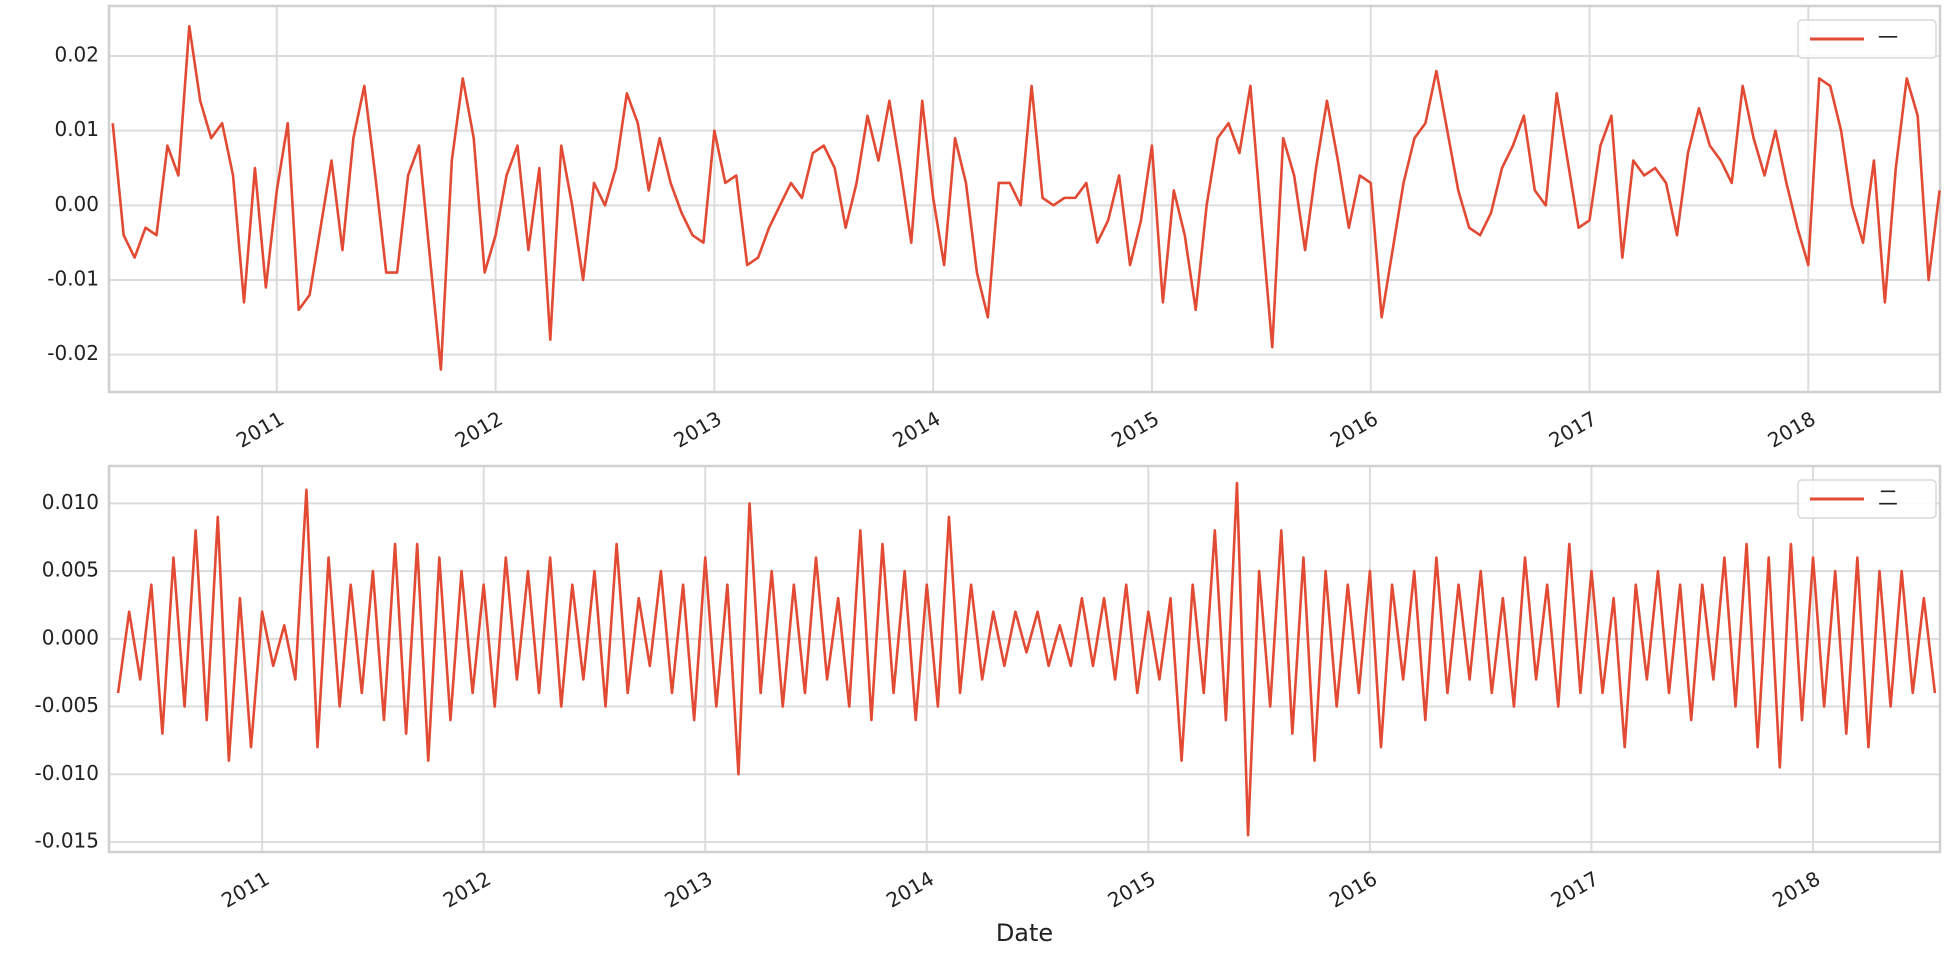  Describe the element at coordinates (1888, 498) in the screenshot. I see `legend-label: 二` at that location.